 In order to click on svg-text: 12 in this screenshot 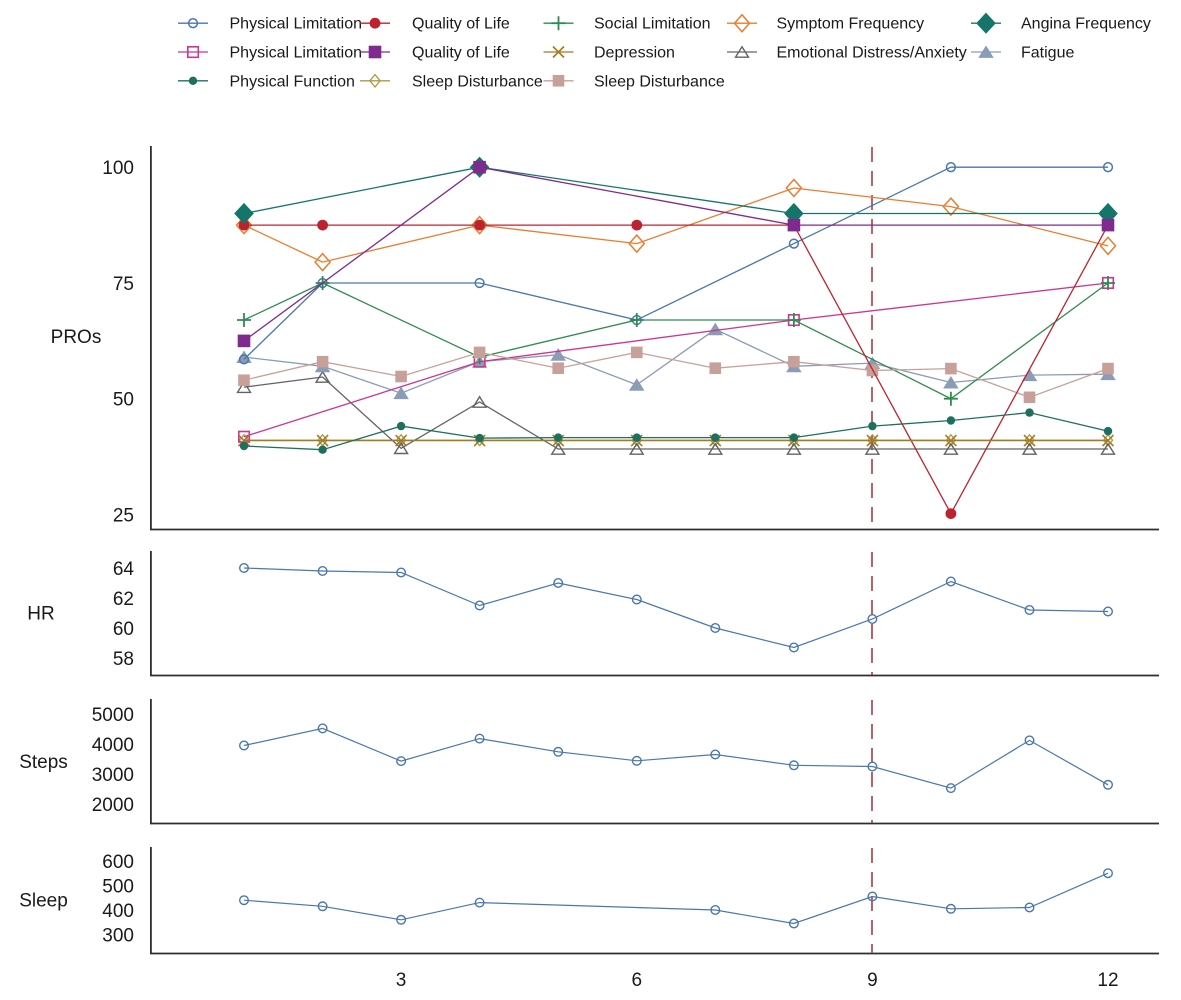, I will do `click(1107, 980)`.